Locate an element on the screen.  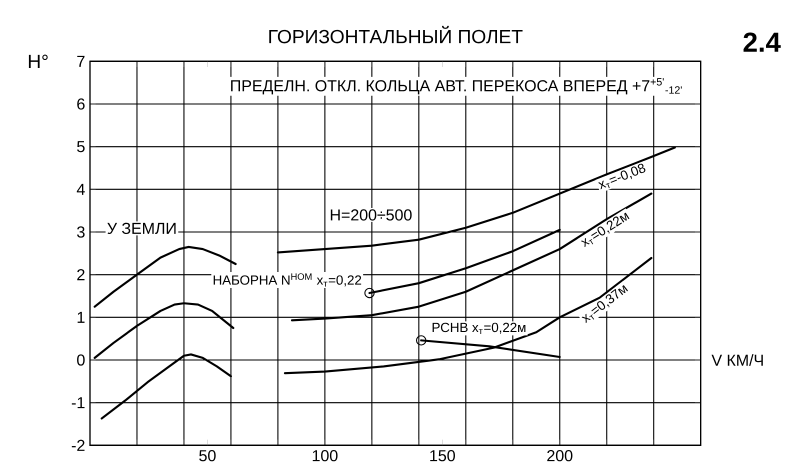
y-tick-label: 2 is located at coordinates (81, 274).